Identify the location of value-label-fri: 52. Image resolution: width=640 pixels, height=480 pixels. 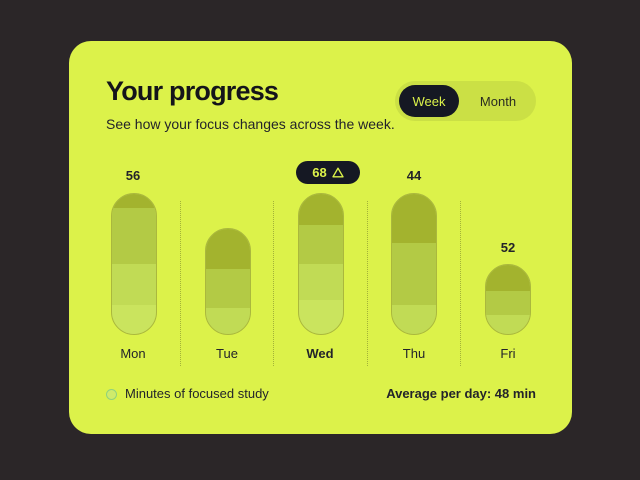
(508, 247).